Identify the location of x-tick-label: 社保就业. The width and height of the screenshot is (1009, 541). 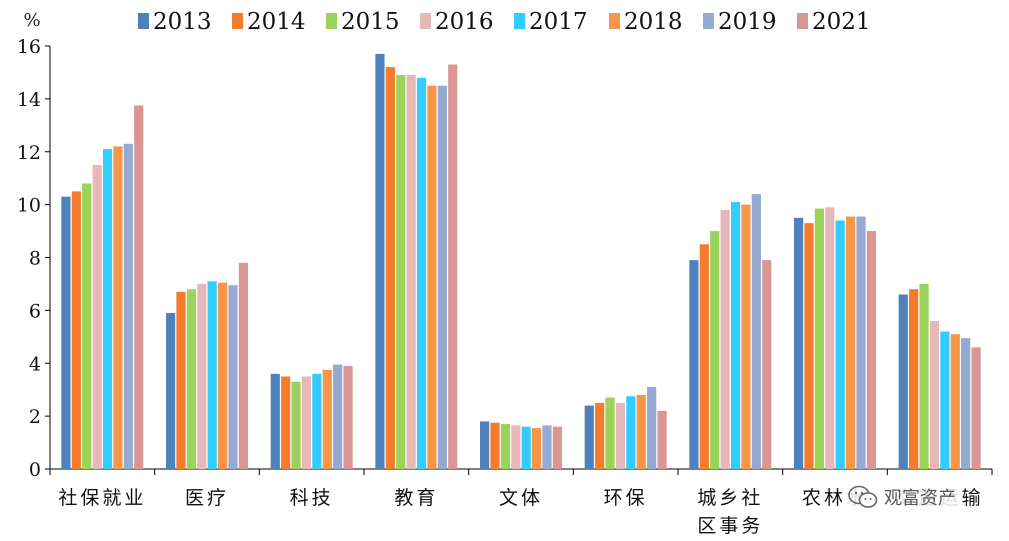
(102, 498).